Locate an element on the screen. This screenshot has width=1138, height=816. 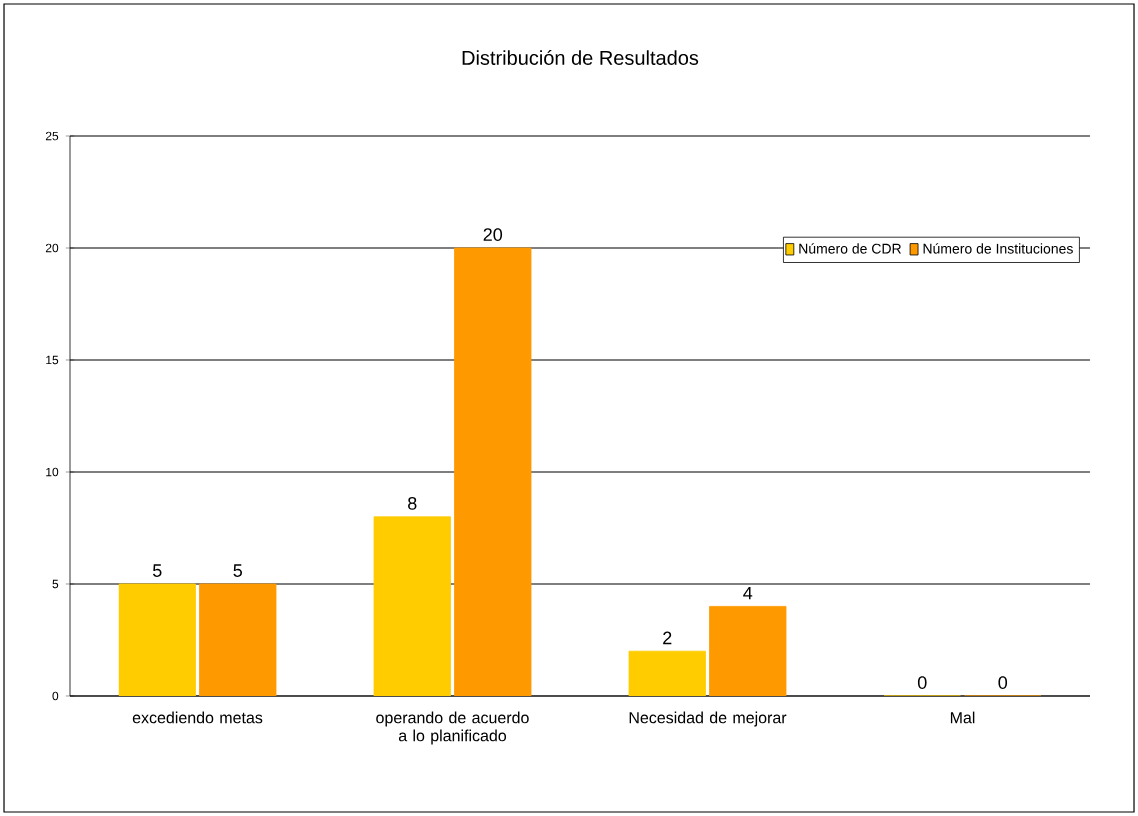
data-label: 20 is located at coordinates (493, 234).